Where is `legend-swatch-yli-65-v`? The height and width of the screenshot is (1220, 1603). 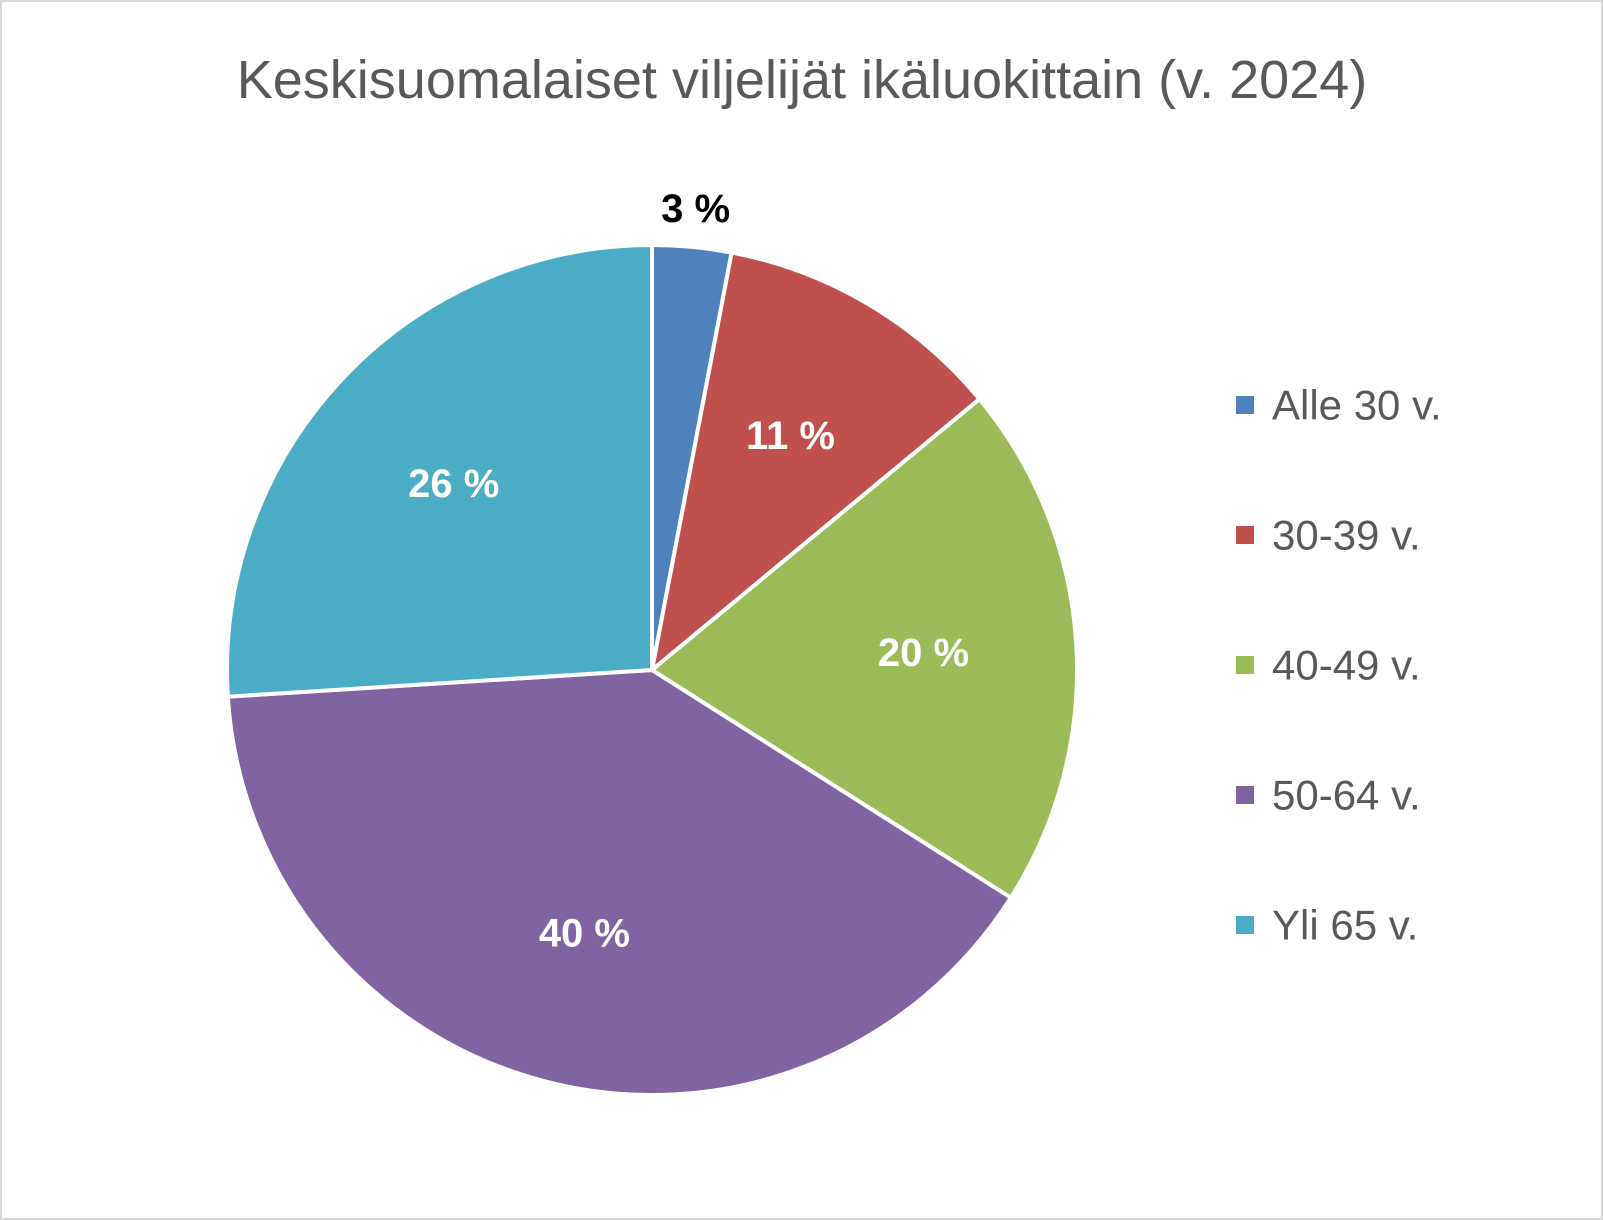 legend-swatch-yli-65-v is located at coordinates (1245, 925).